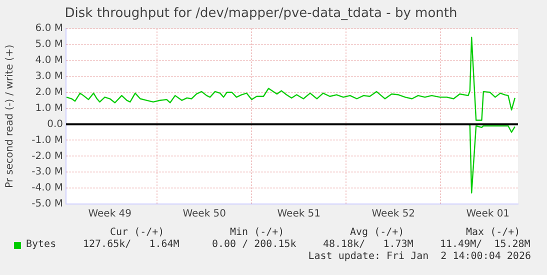 This screenshot has height=275, width=547. Describe the element at coordinates (47, 140) in the screenshot. I see `y-tick-label: -1.0 M` at that location.